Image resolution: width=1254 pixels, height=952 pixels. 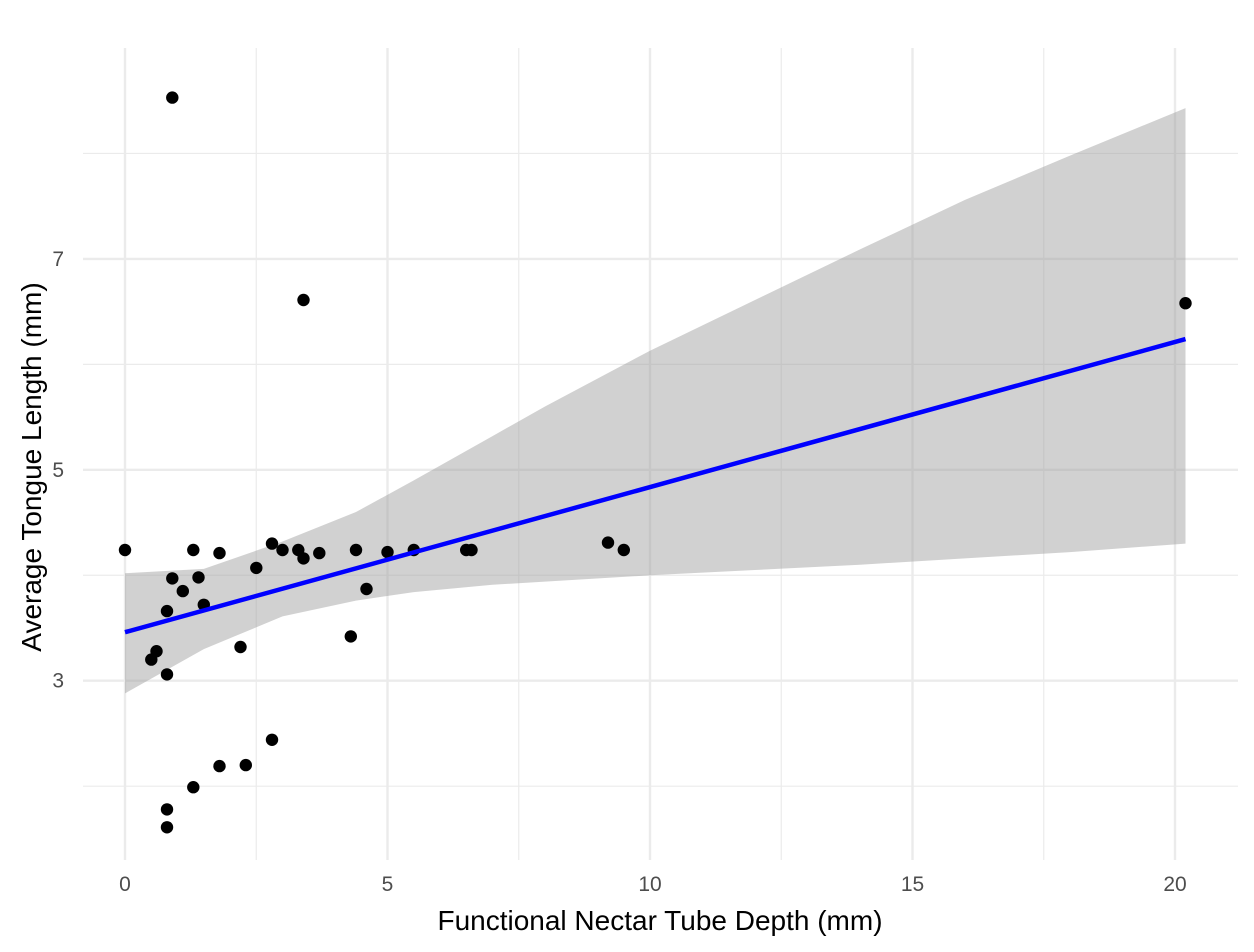 What do you see at coordinates (388, 884) in the screenshot?
I see `x-tick-label: 5` at bounding box center [388, 884].